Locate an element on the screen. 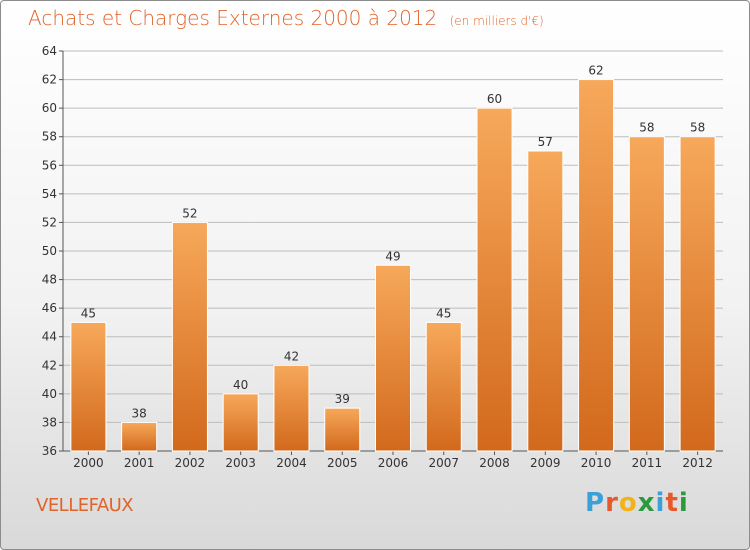 This screenshot has width=750, height=550. unit-label: (en milliers d'€) is located at coordinates (496, 21).